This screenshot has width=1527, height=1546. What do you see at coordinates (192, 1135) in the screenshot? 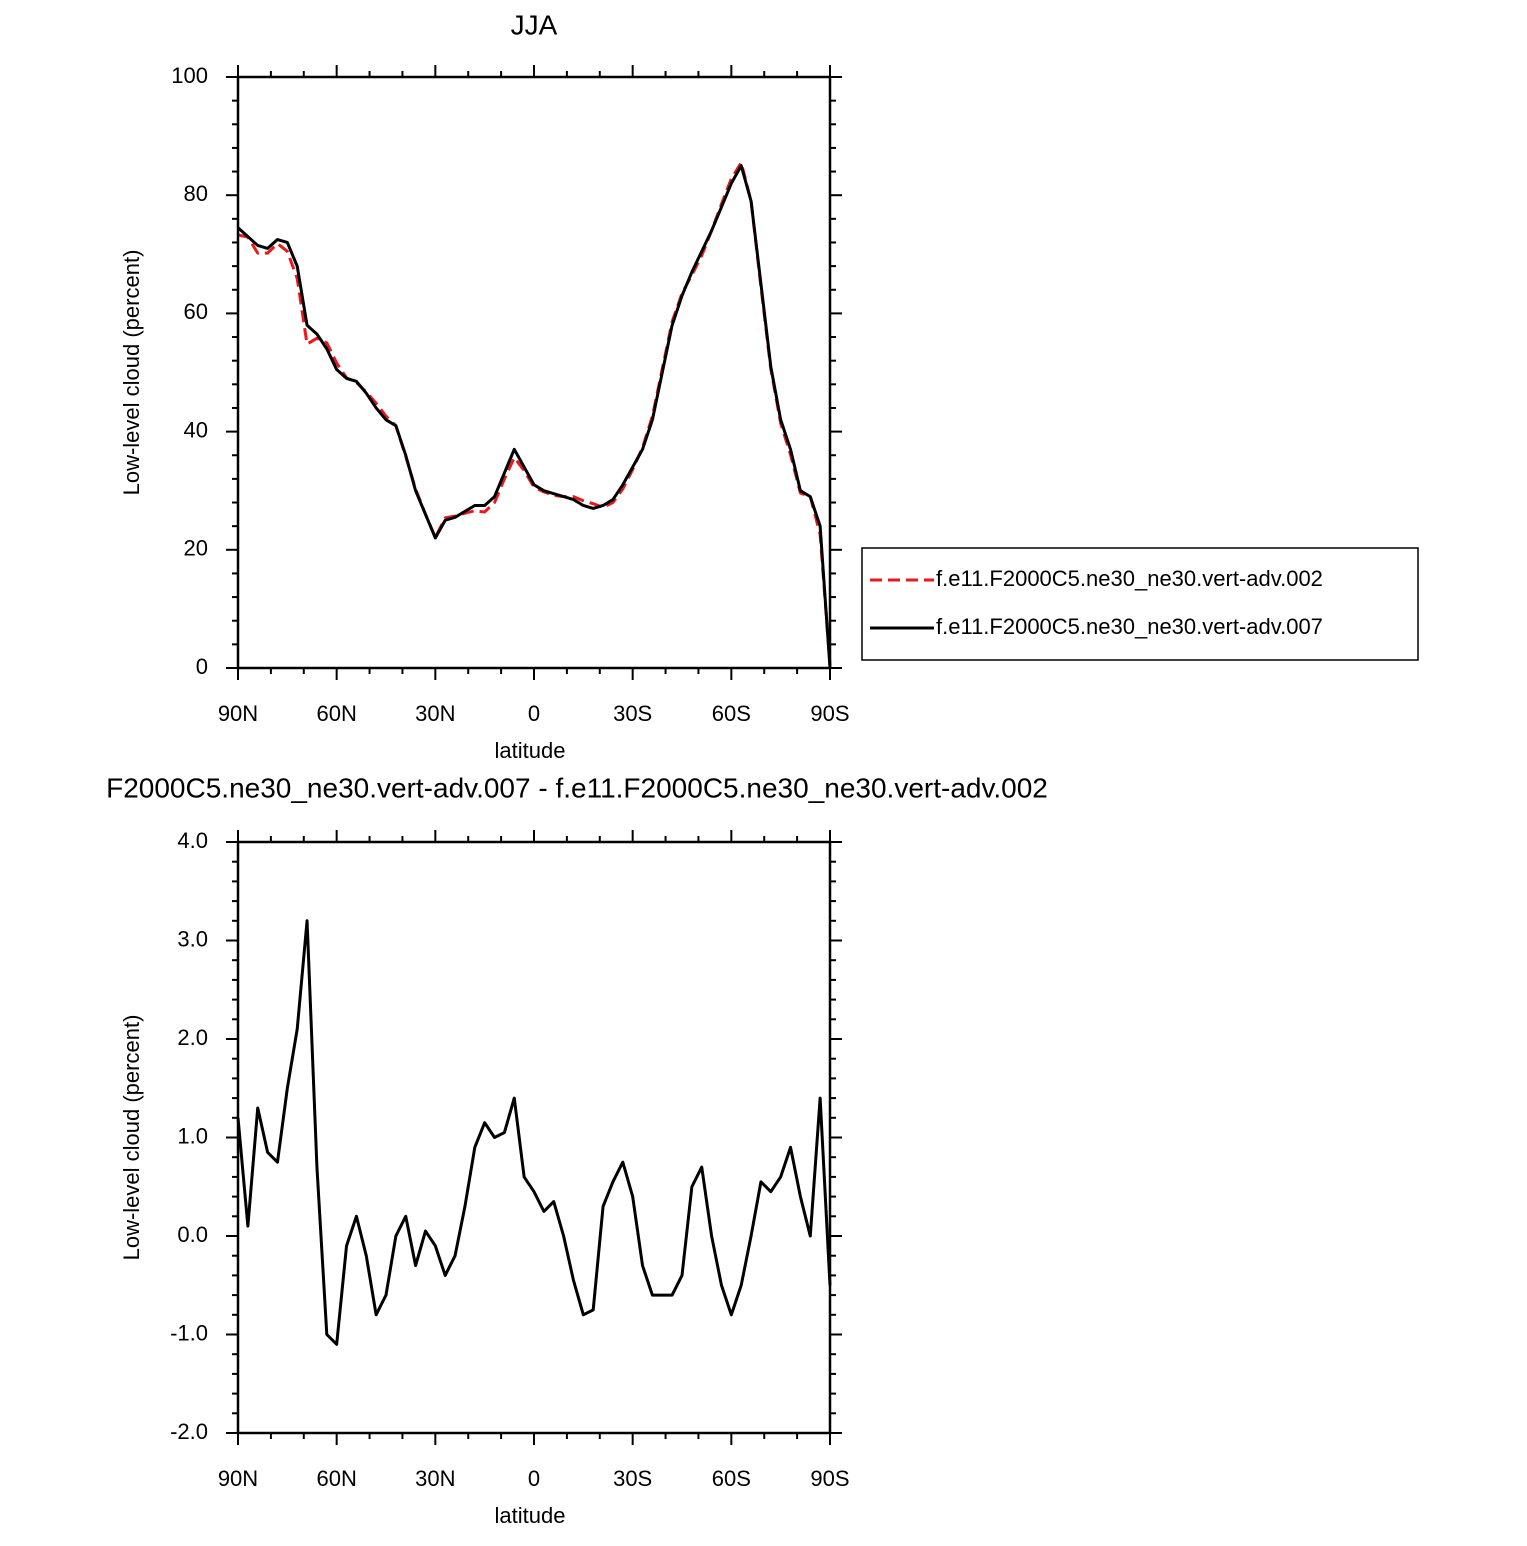
I see `y-tick-label: 1.0` at bounding box center [192, 1135].